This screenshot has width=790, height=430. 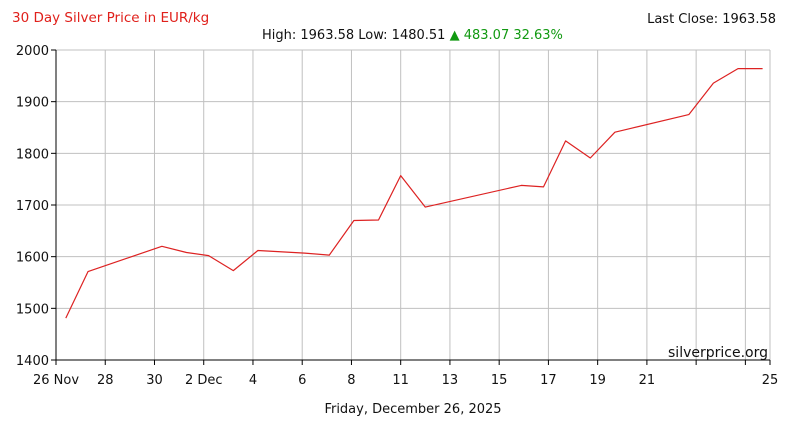 What do you see at coordinates (718, 353) in the screenshot?
I see `watermark: silverprice.org` at bounding box center [718, 353].